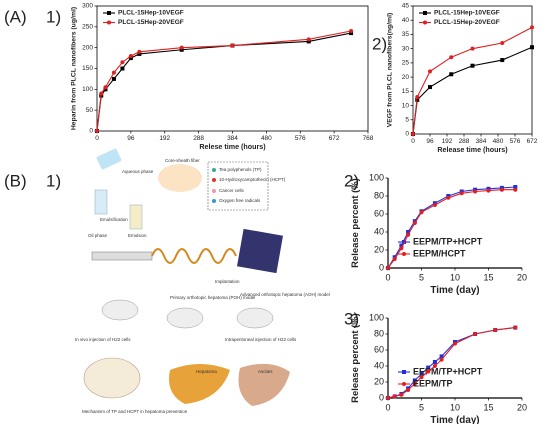 This screenshot has width=554, height=424. What do you see at coordinates (406, 77) in the screenshot?
I see `y-tick-label: 20` at bounding box center [406, 77].